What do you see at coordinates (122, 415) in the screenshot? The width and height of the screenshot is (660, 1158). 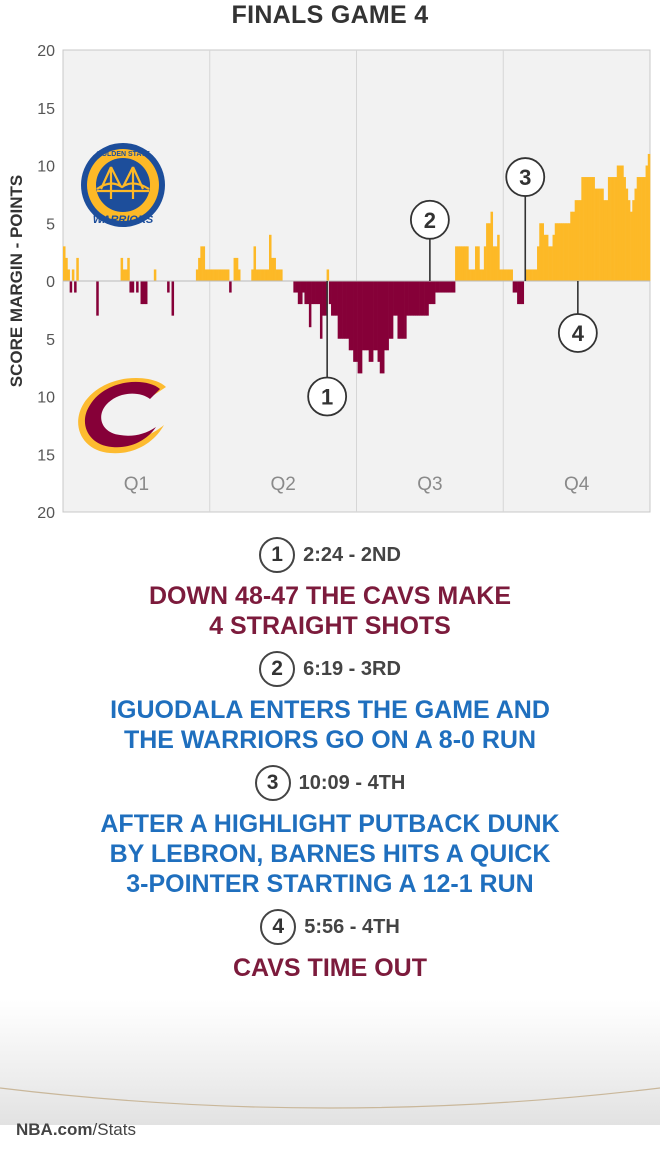 I see `cavaliers-logo` at bounding box center [122, 415].